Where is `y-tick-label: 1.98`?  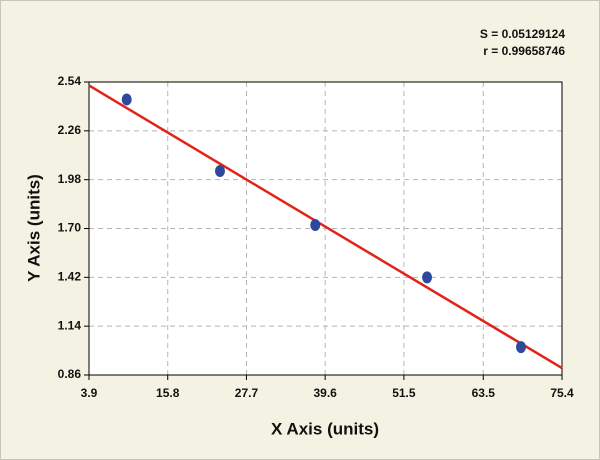
y-tick-label: 1.98 is located at coordinates (70, 179).